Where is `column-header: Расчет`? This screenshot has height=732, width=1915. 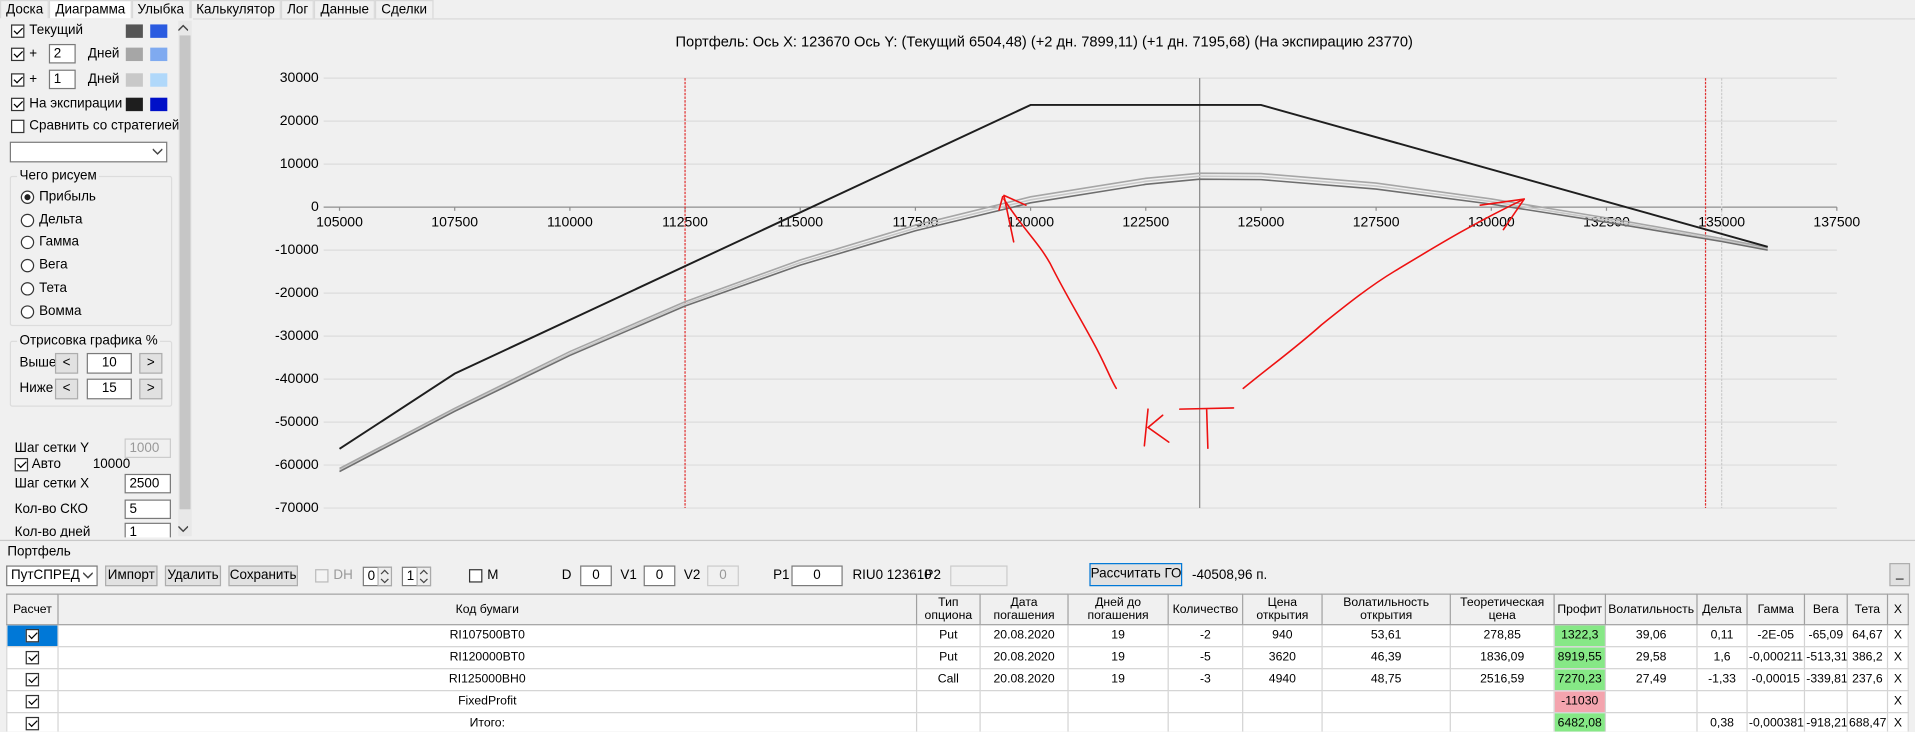
column-header: Расчет is located at coordinates (32, 609).